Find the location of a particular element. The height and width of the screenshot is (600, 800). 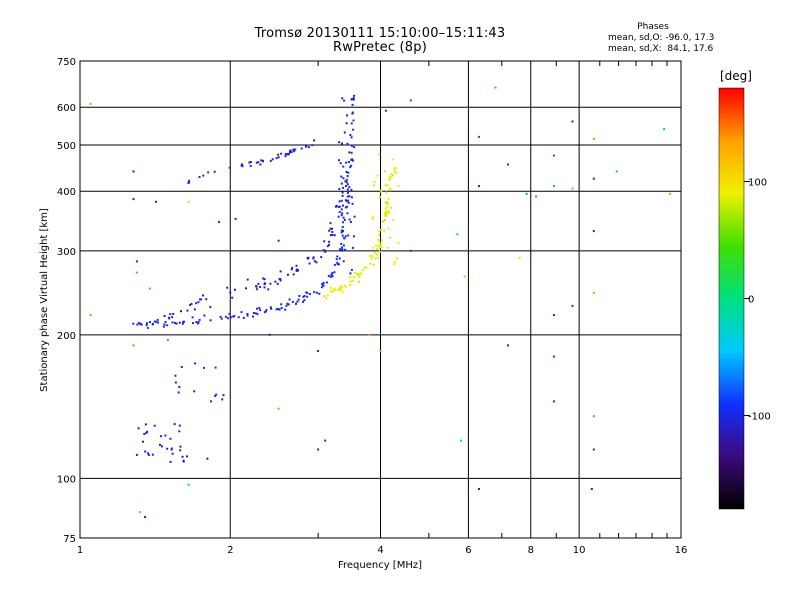

phase-stats-o-mode: mean, sd,O: -96.0, 17.3 is located at coordinates (661, 38).